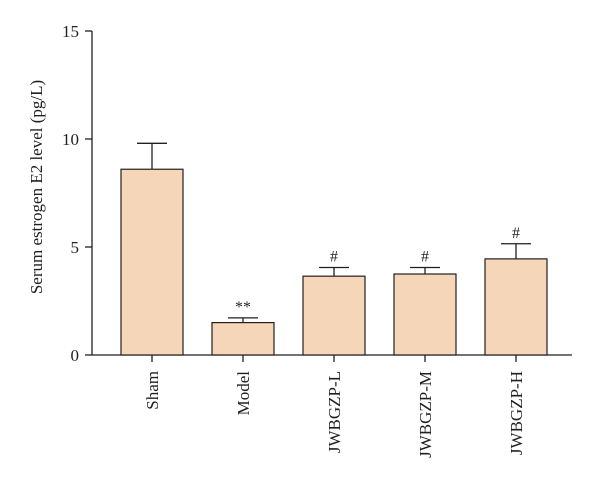  I want to click on category-labels: Sham Model JWBGZP-L JWBGZP-M JWBGZP-H, so click(334, 414).